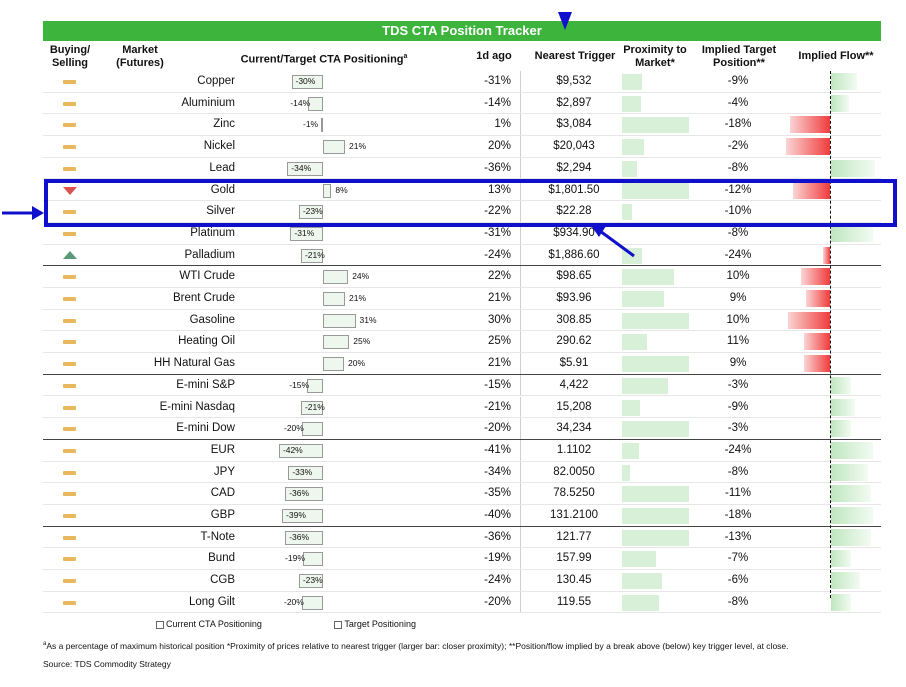 This screenshot has height=687, width=906. Describe the element at coordinates (222, 515) in the screenshot. I see `market-name: GBP` at that location.